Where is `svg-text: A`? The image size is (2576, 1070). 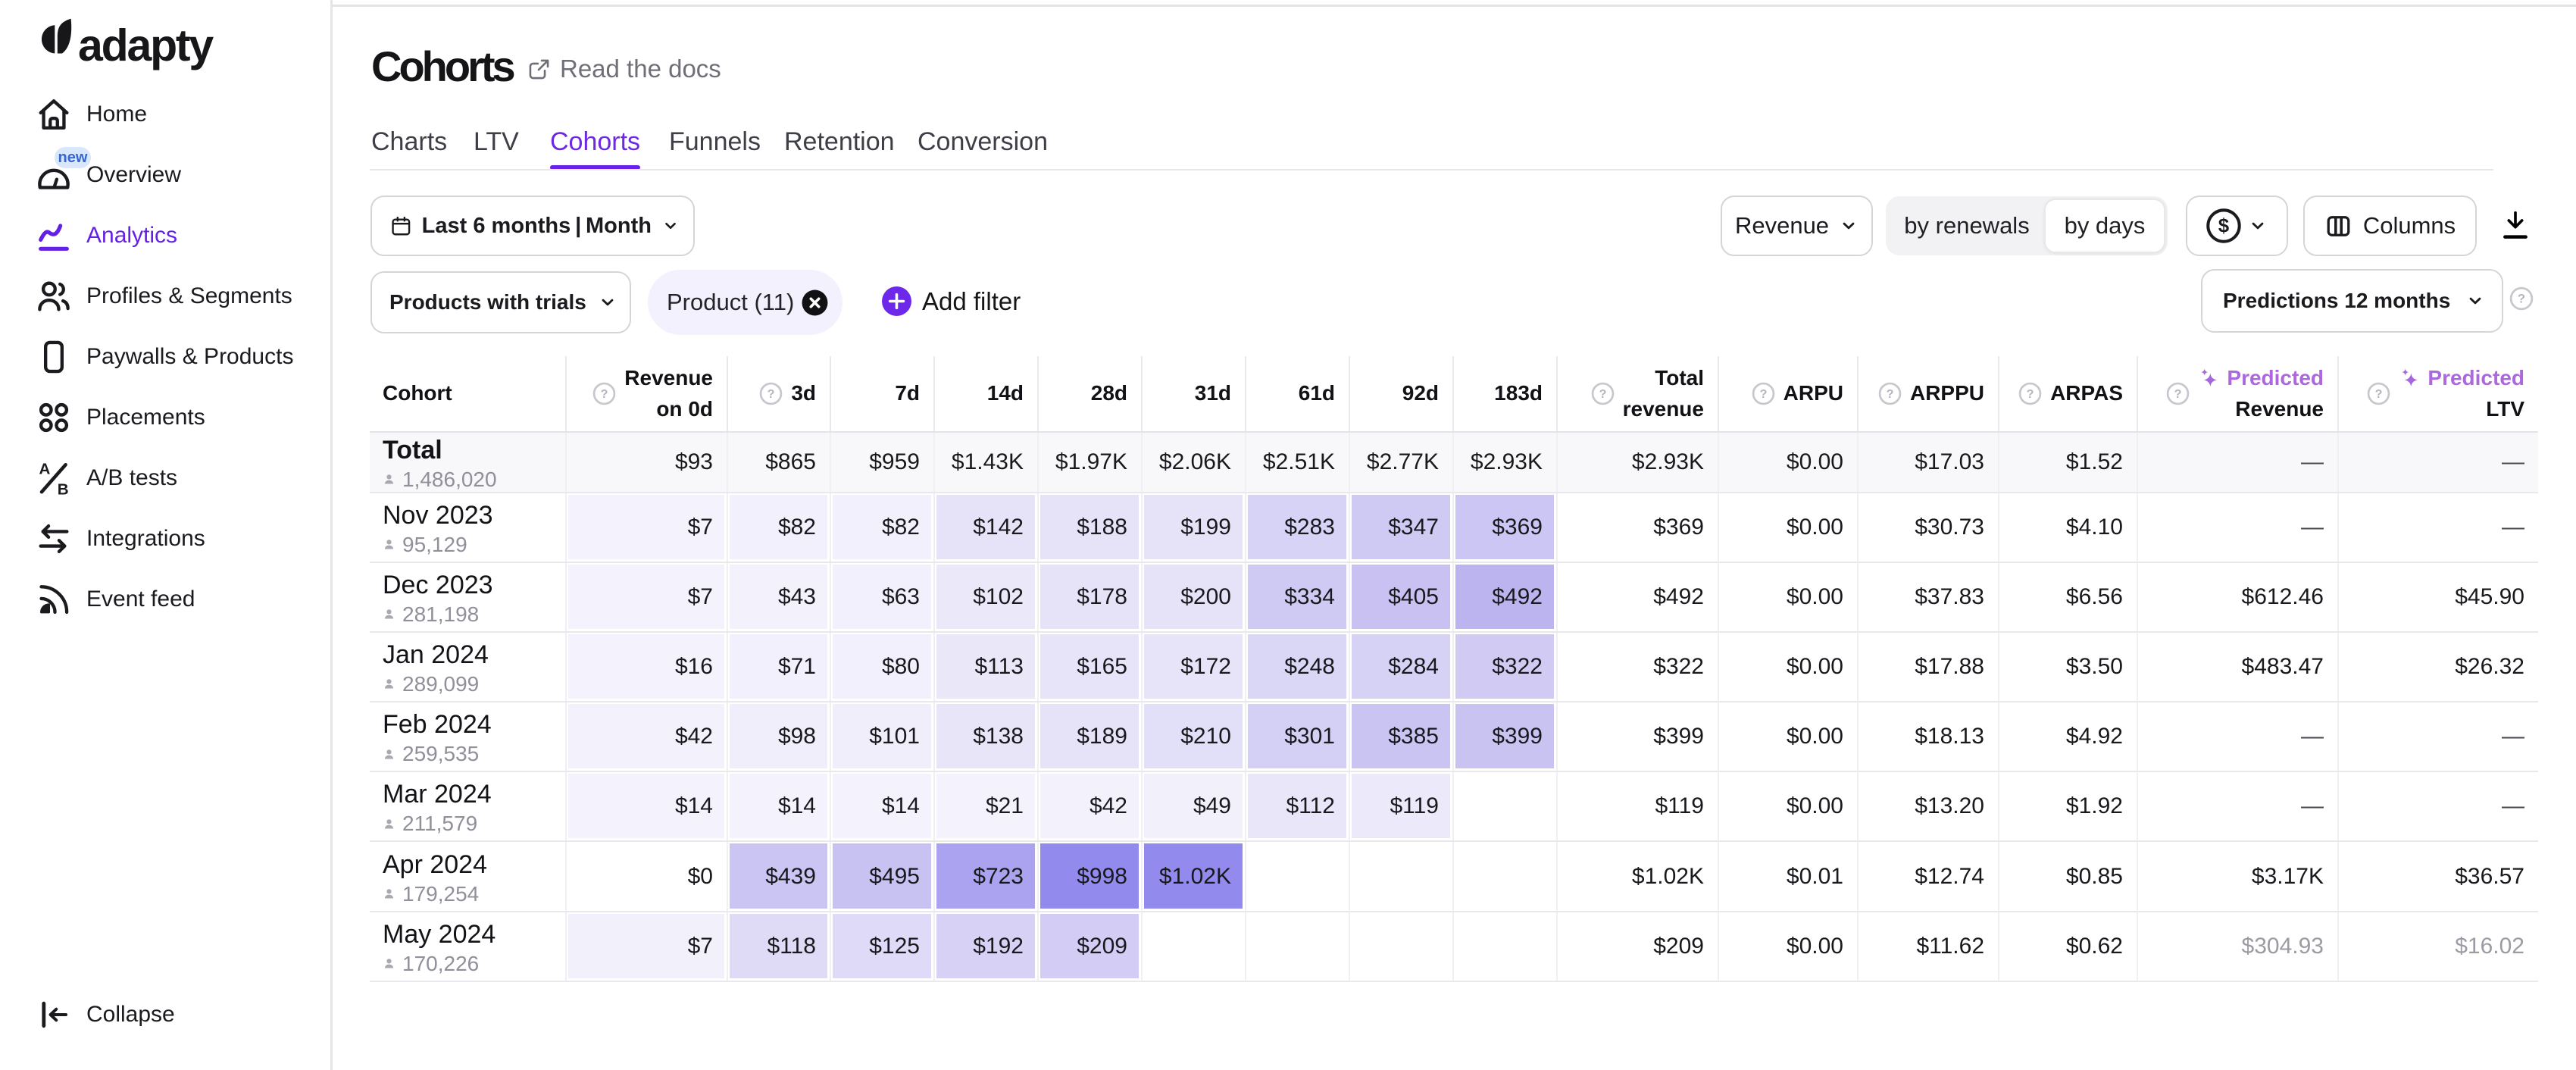 svg-text: A is located at coordinates (45, 469).